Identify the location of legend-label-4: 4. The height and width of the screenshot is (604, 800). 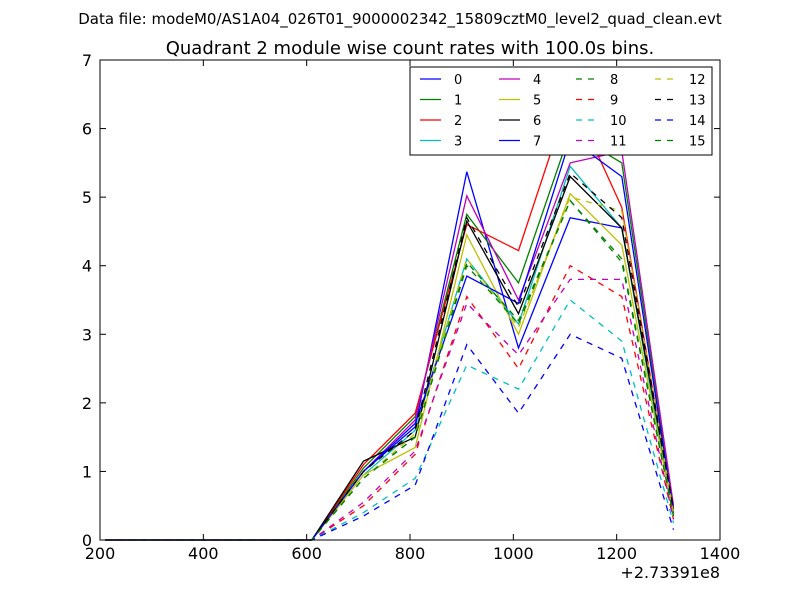
(537, 80).